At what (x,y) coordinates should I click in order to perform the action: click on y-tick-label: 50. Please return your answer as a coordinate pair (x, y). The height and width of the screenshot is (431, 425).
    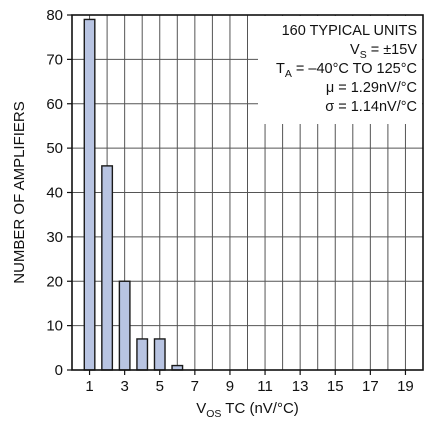
    Looking at the image, I should click on (54, 148).